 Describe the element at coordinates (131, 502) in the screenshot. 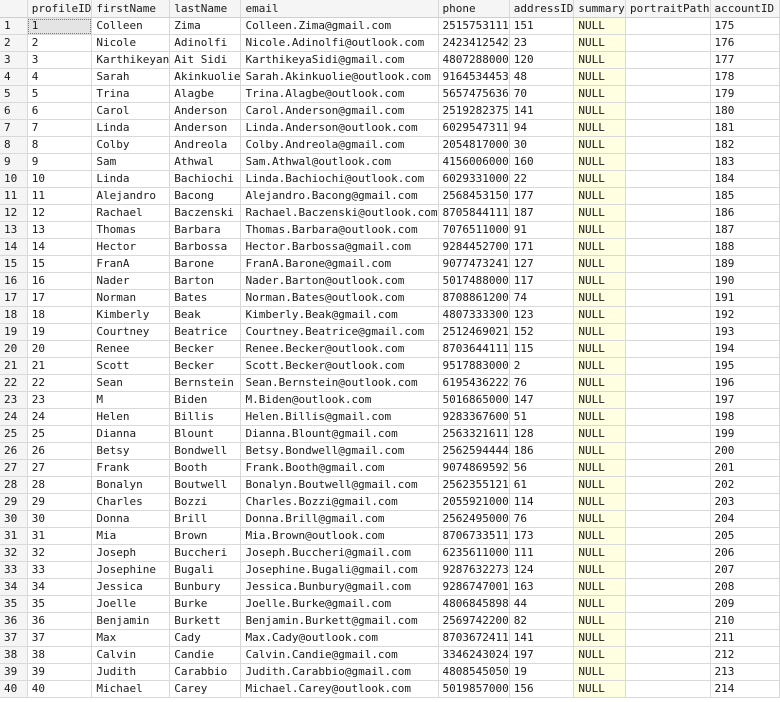

I see `cell-firstname: Charles` at that location.